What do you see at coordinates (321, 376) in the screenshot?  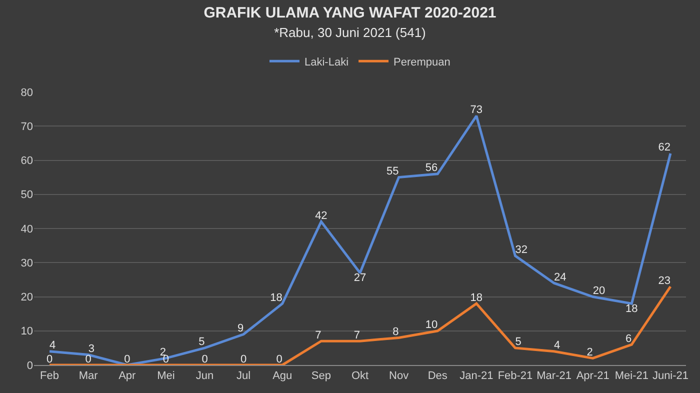 I see `x-tick-label: Sep` at bounding box center [321, 376].